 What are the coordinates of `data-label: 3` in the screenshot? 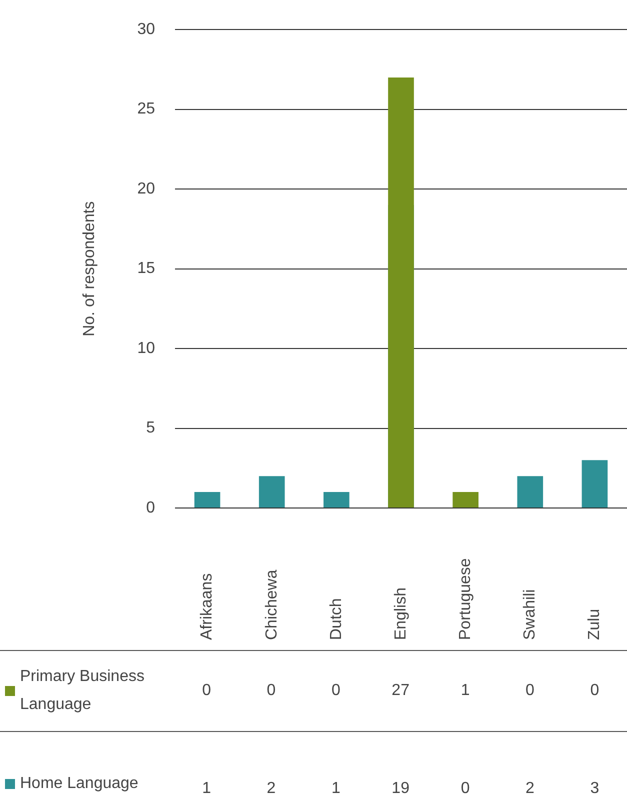 It's located at (594, 789).